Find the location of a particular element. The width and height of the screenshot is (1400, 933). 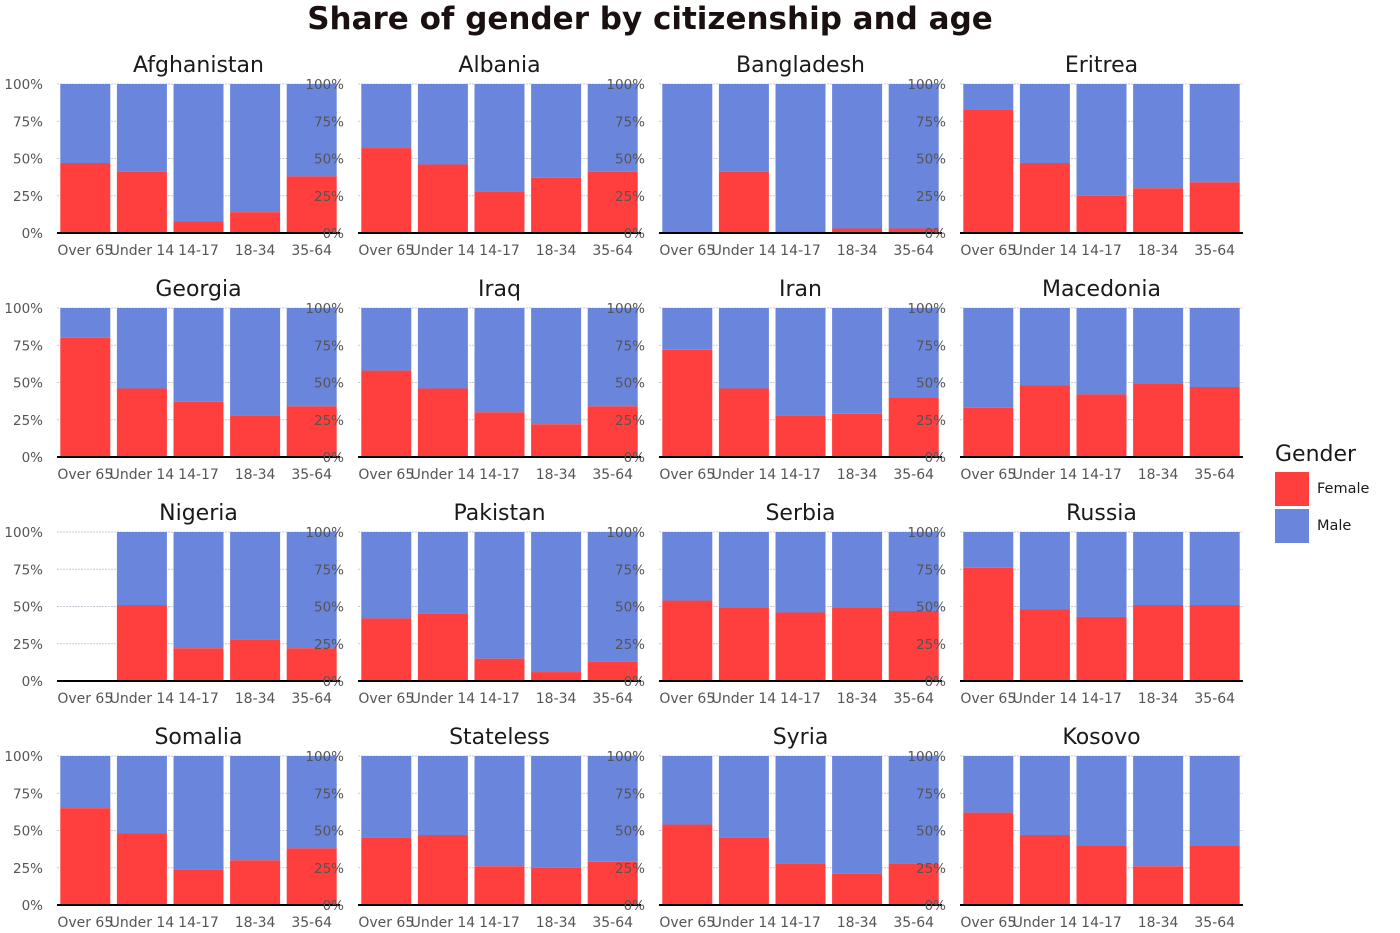

panel-title: Stateless is located at coordinates (499, 737).